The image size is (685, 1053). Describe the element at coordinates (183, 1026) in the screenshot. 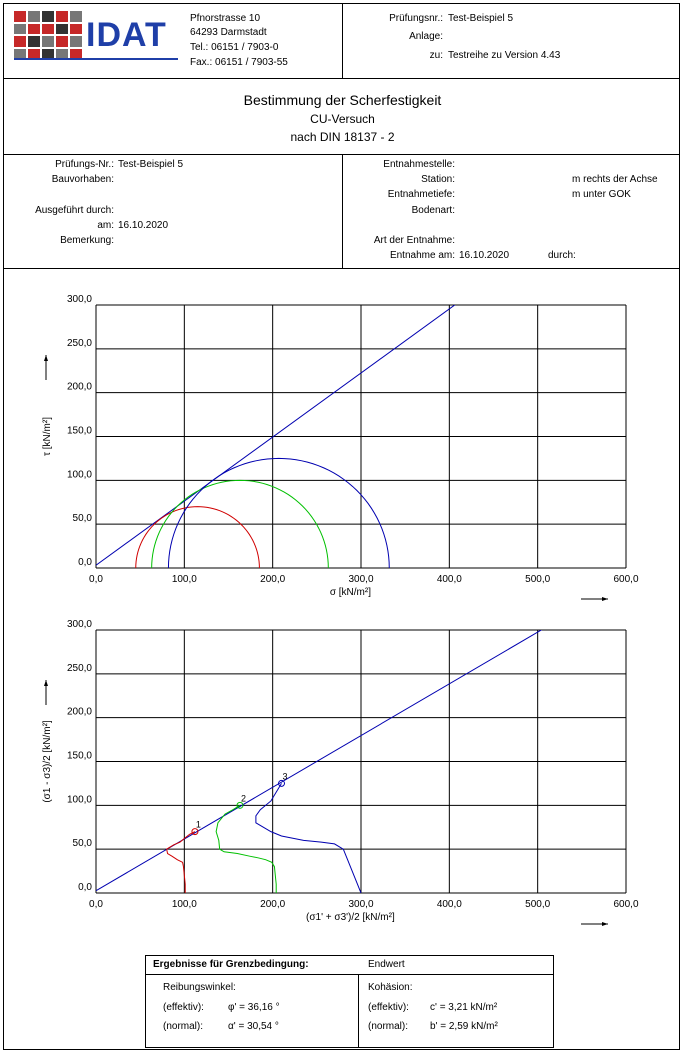

I see `alpha-label: (normal):` at that location.